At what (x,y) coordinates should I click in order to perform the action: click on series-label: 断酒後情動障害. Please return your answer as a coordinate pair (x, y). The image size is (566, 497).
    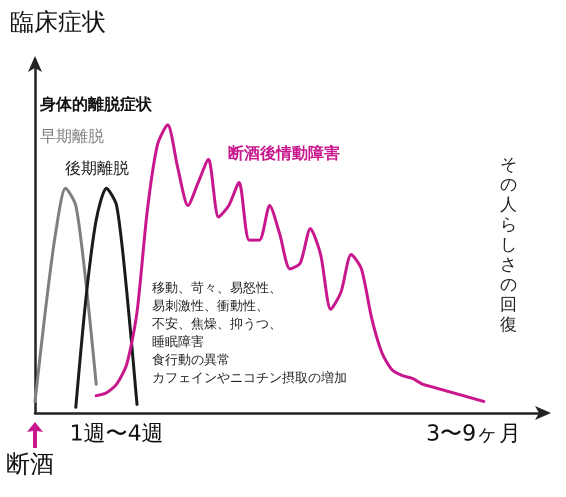
    Looking at the image, I should click on (284, 153).